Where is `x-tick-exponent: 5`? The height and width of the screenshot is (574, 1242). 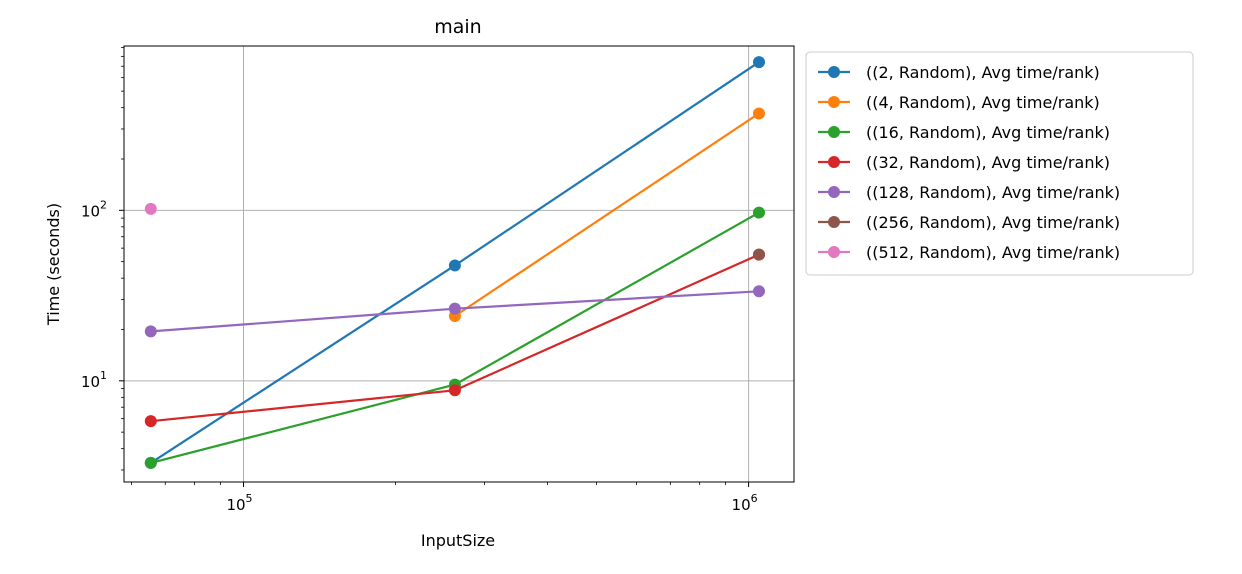 x-tick-exponent: 5 is located at coordinates (249, 498).